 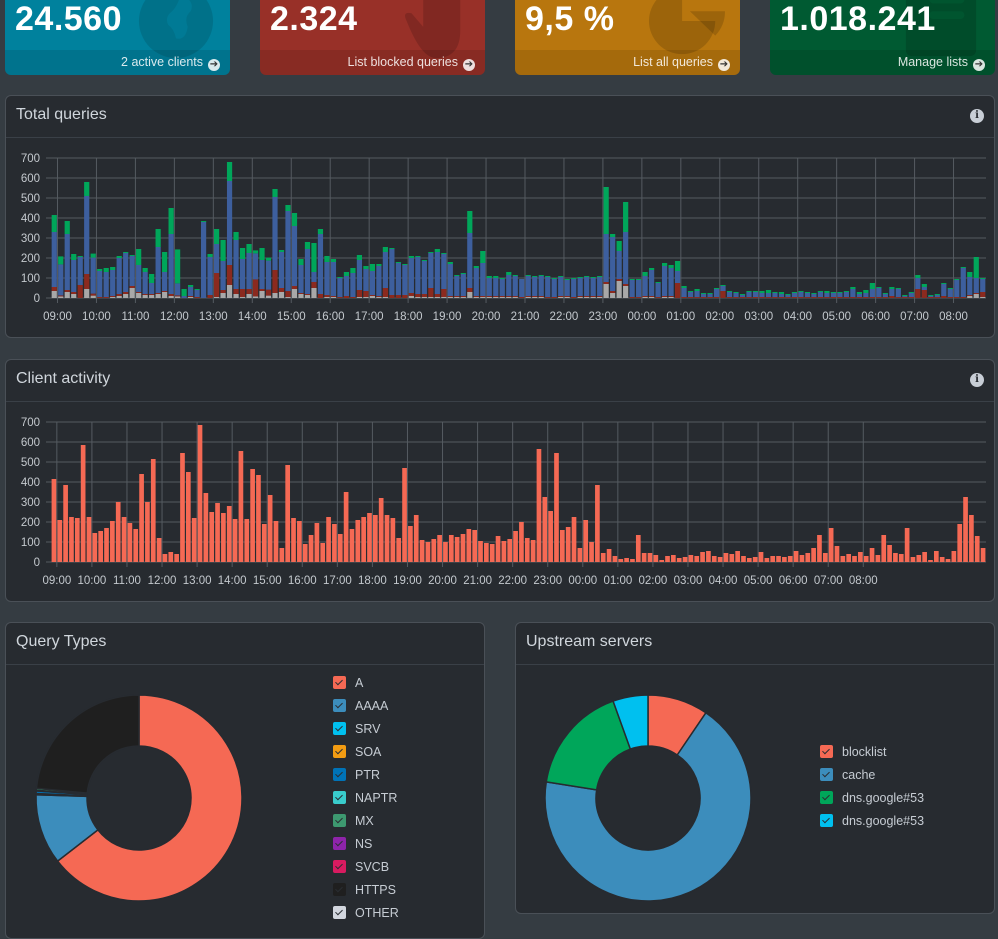 What do you see at coordinates (366, 728) in the screenshot?
I see `legend-item: SRV` at bounding box center [366, 728].